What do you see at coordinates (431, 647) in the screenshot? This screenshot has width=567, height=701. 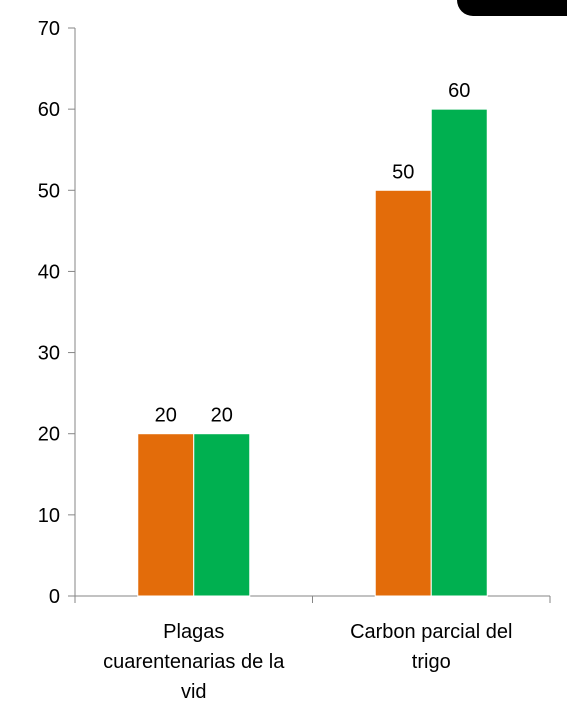 I see `category-label-1: Carbon parcial del trigo` at bounding box center [431, 647].